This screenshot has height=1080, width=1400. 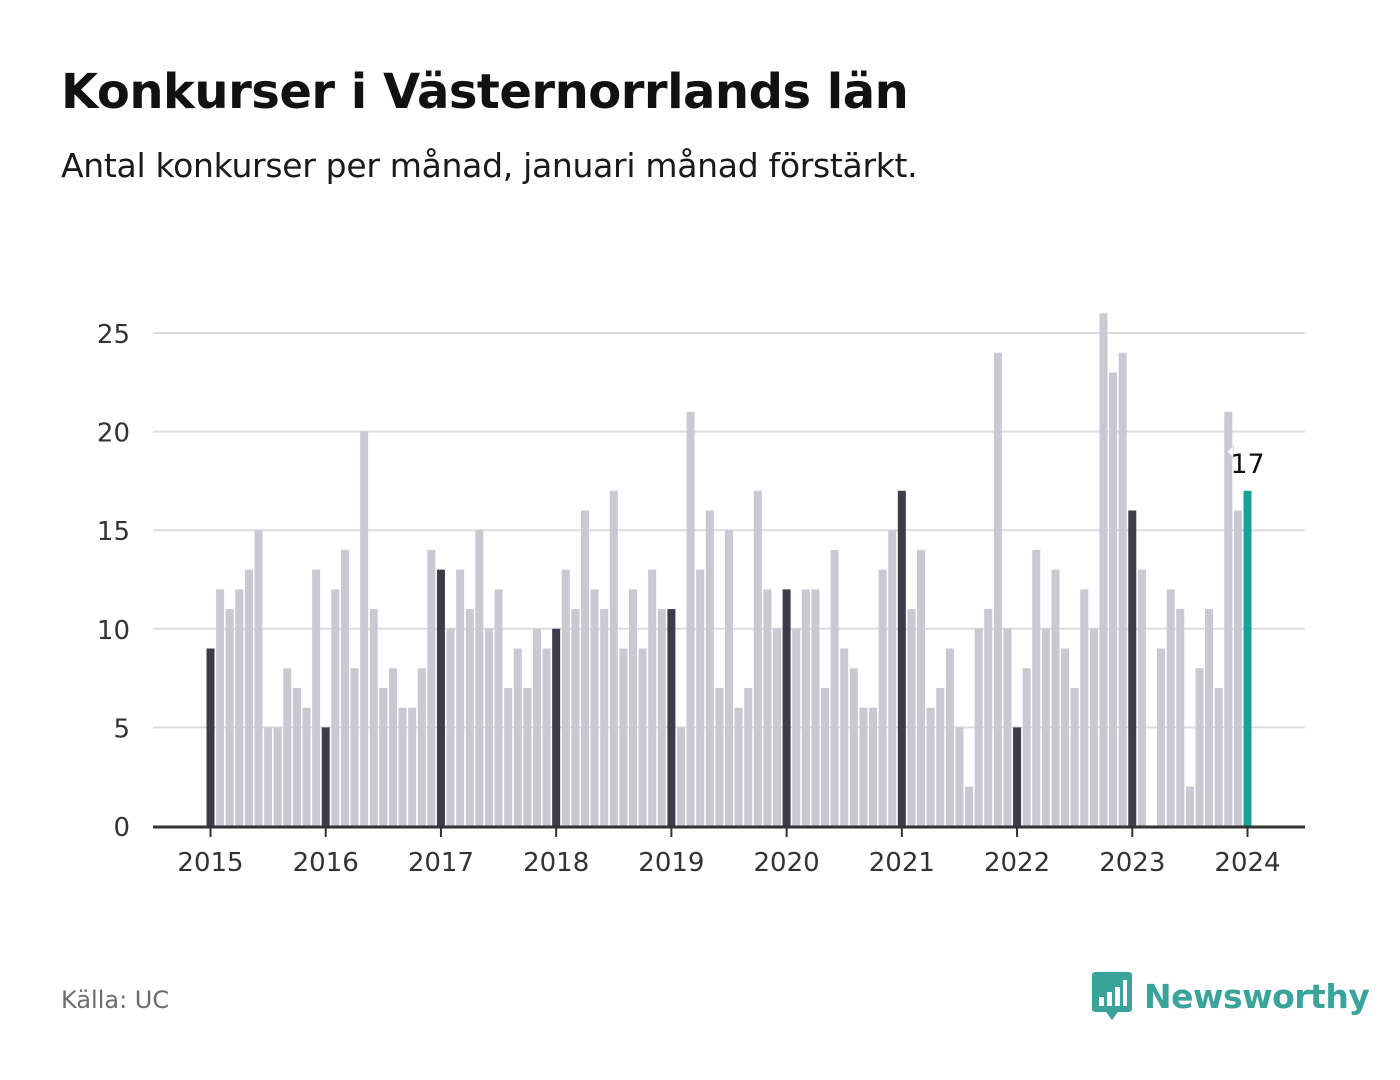 What do you see at coordinates (1257, 996) in the screenshot?
I see `brand-name: Newsworthy` at bounding box center [1257, 996].